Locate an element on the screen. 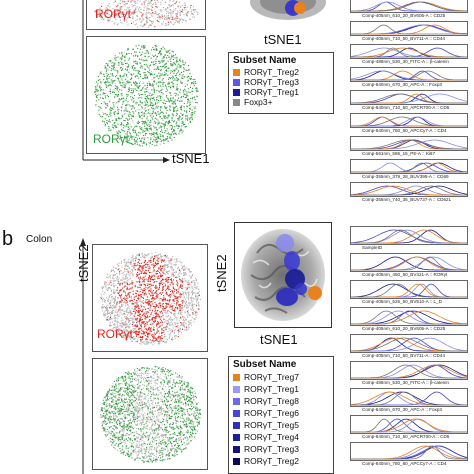 The image size is (474, 474). legend-a-item: RORγT_Treg3 is located at coordinates (281, 82).